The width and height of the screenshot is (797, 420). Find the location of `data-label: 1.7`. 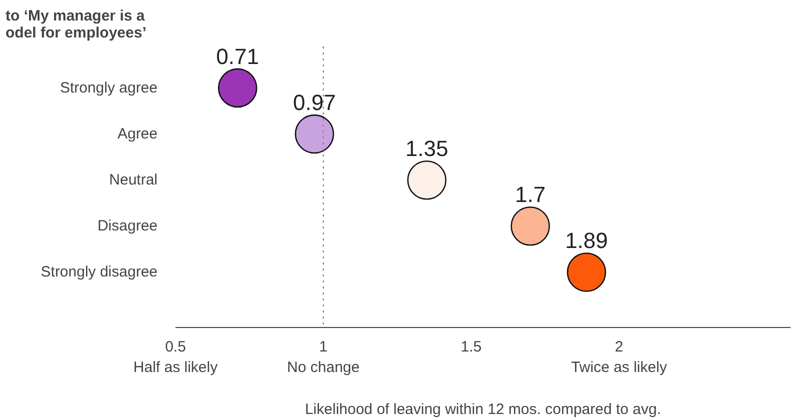

data-label: 1.7 is located at coordinates (530, 195).